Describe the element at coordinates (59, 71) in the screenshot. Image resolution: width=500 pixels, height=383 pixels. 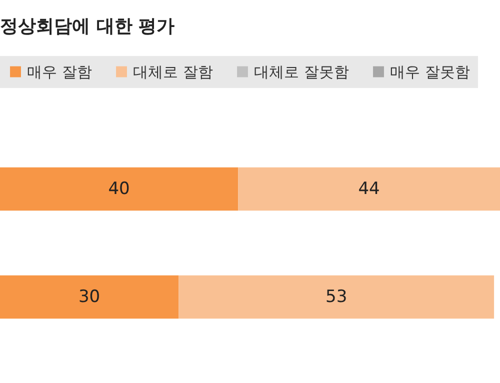
I see `legend-label: 매우 잘함` at that location.